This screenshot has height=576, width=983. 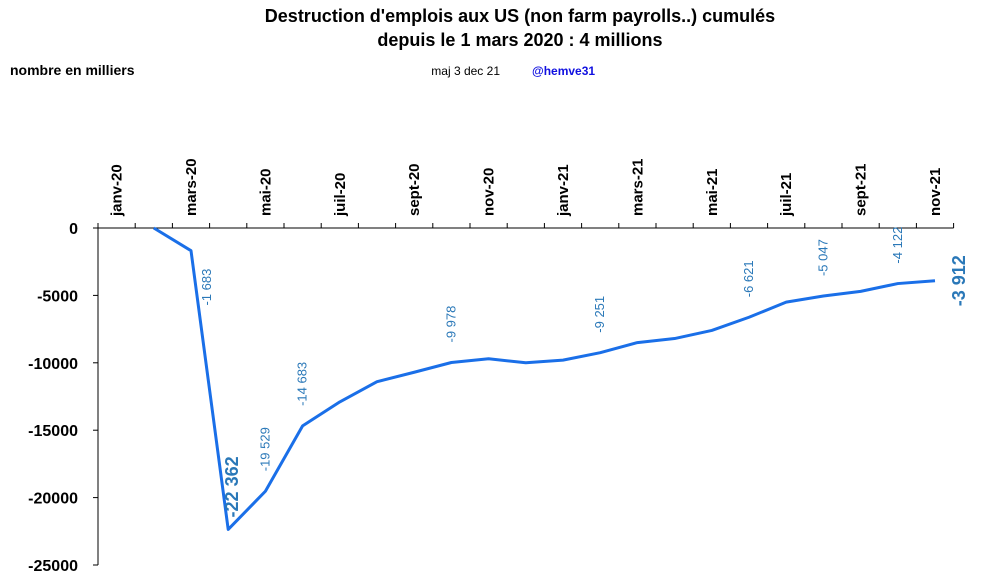 What do you see at coordinates (414, 189) in the screenshot?
I see `x-tick-label: sept-20` at bounding box center [414, 189].